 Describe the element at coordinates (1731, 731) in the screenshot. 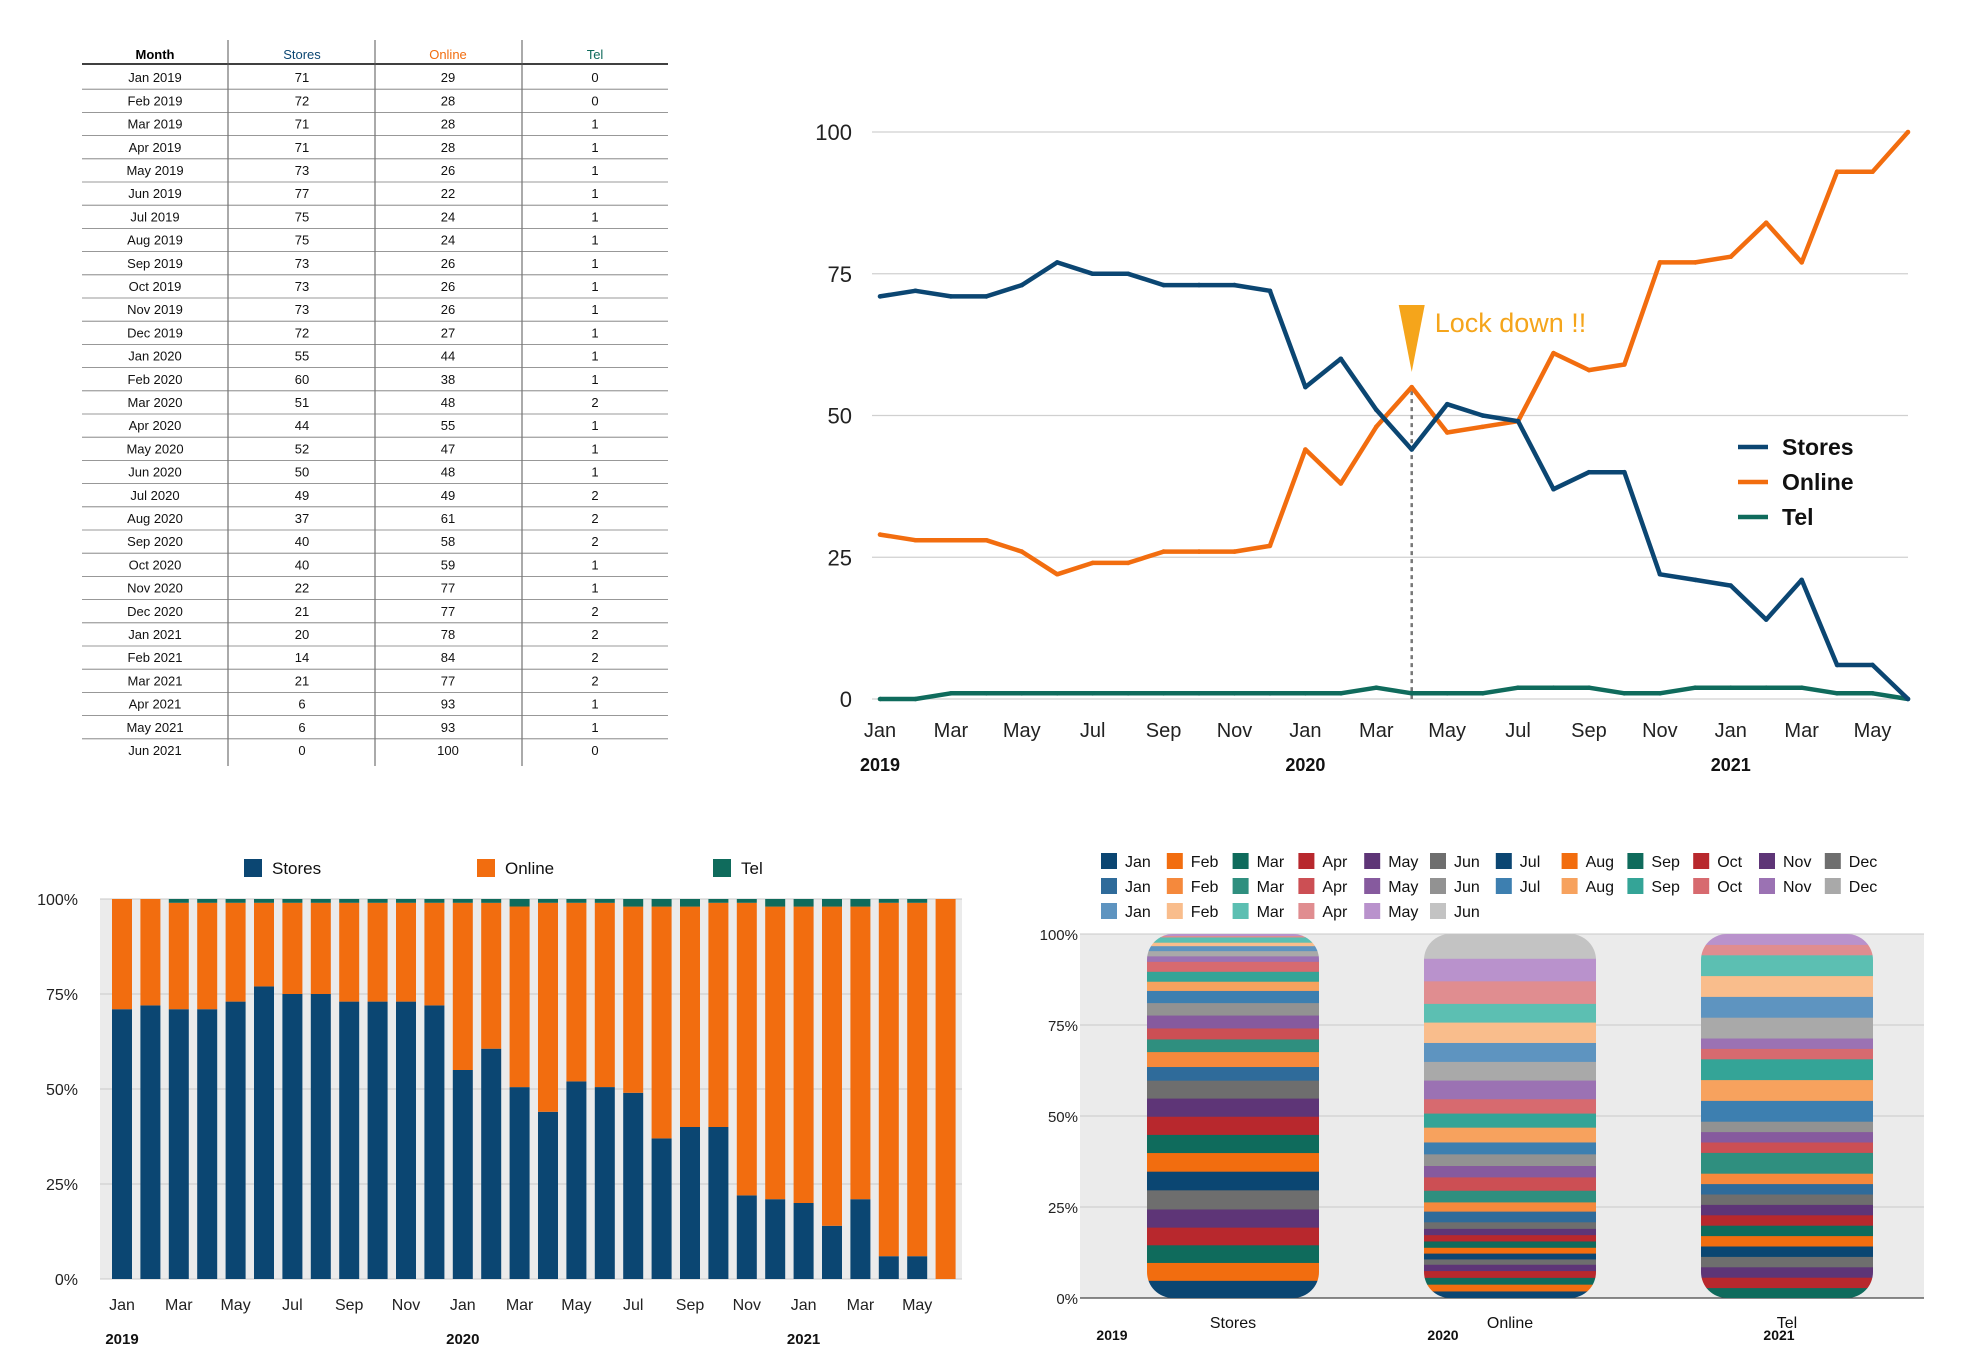

I see `line-x-tick-label: Jan` at that location.